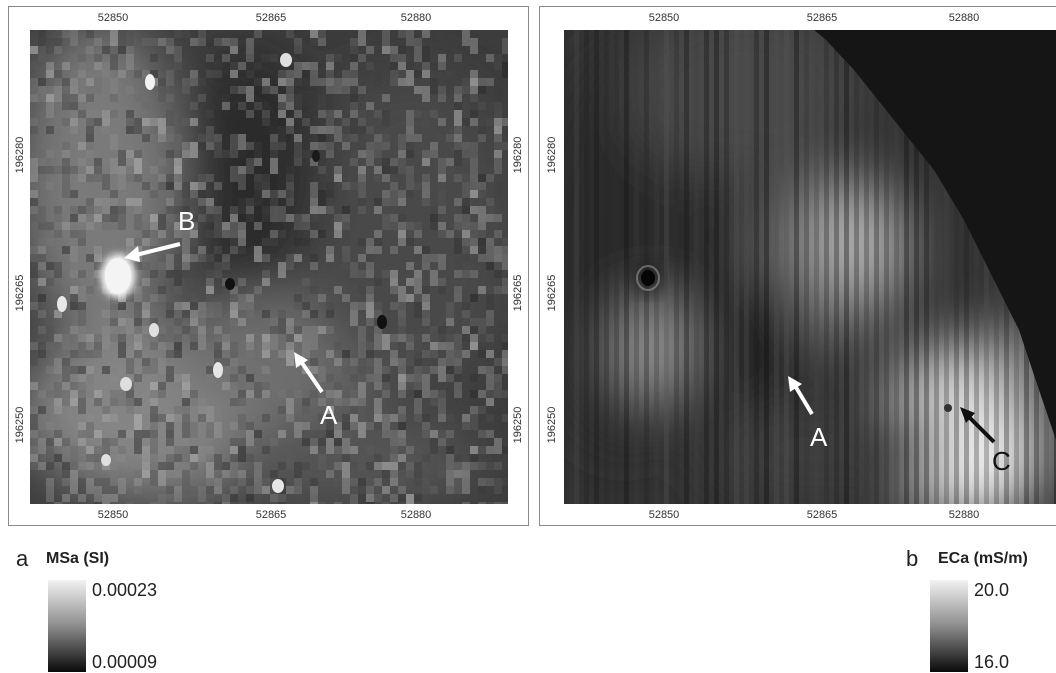 The image size is (1056, 673). Describe the element at coordinates (964, 515) in the screenshot. I see `b-bottom-tick-3: 52880` at that location.